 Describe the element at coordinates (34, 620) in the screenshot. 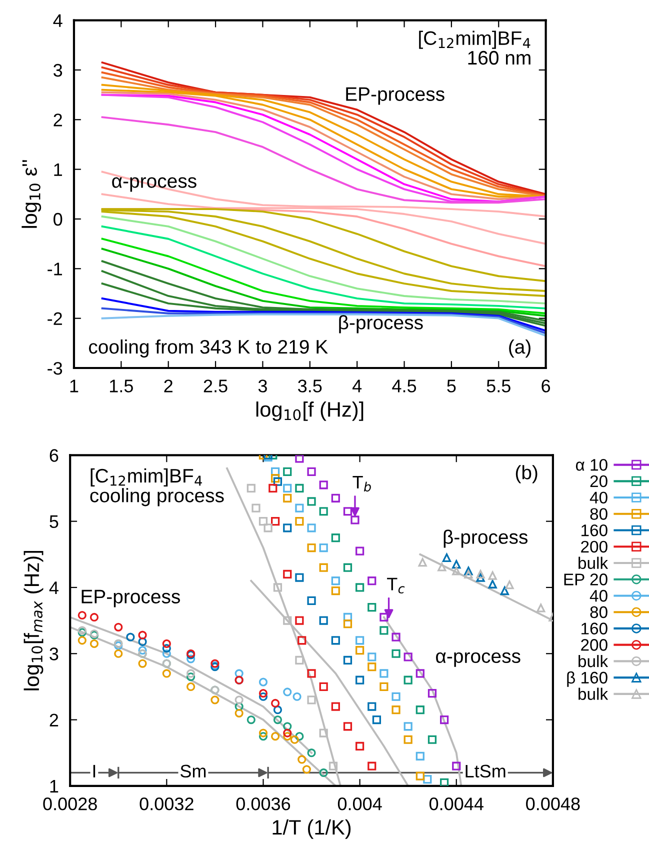

I see `y-axis-title: log$_{10}$[f$_{max}$ (Hz)]` at that location.